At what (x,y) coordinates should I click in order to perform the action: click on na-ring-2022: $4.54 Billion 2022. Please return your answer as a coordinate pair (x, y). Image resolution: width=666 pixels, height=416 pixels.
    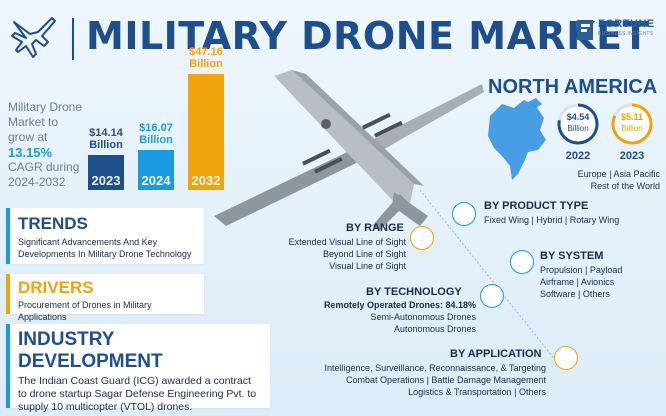
    Looking at the image, I should click on (578, 134).